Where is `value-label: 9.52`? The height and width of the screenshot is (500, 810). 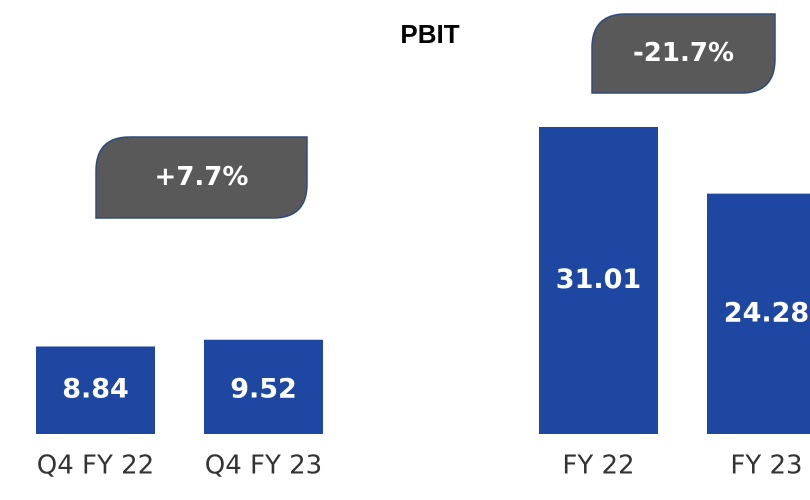 value-label: 9.52 is located at coordinates (263, 389).